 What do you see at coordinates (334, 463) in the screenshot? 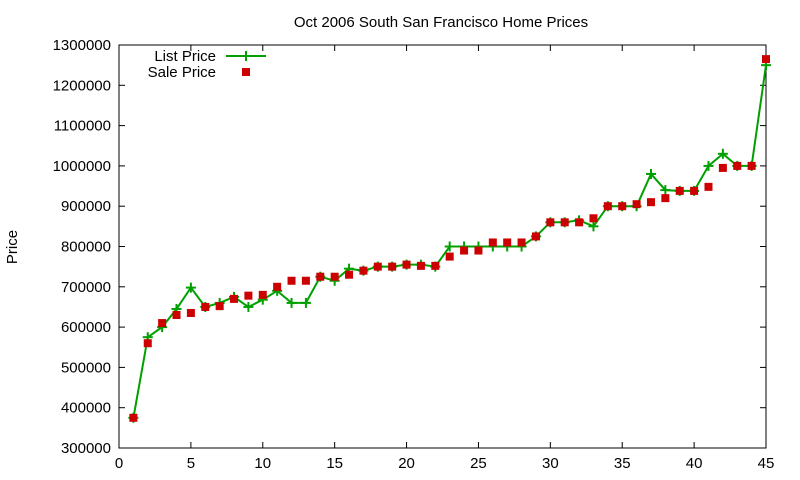
I see `x-tick-label: 15` at bounding box center [334, 463].